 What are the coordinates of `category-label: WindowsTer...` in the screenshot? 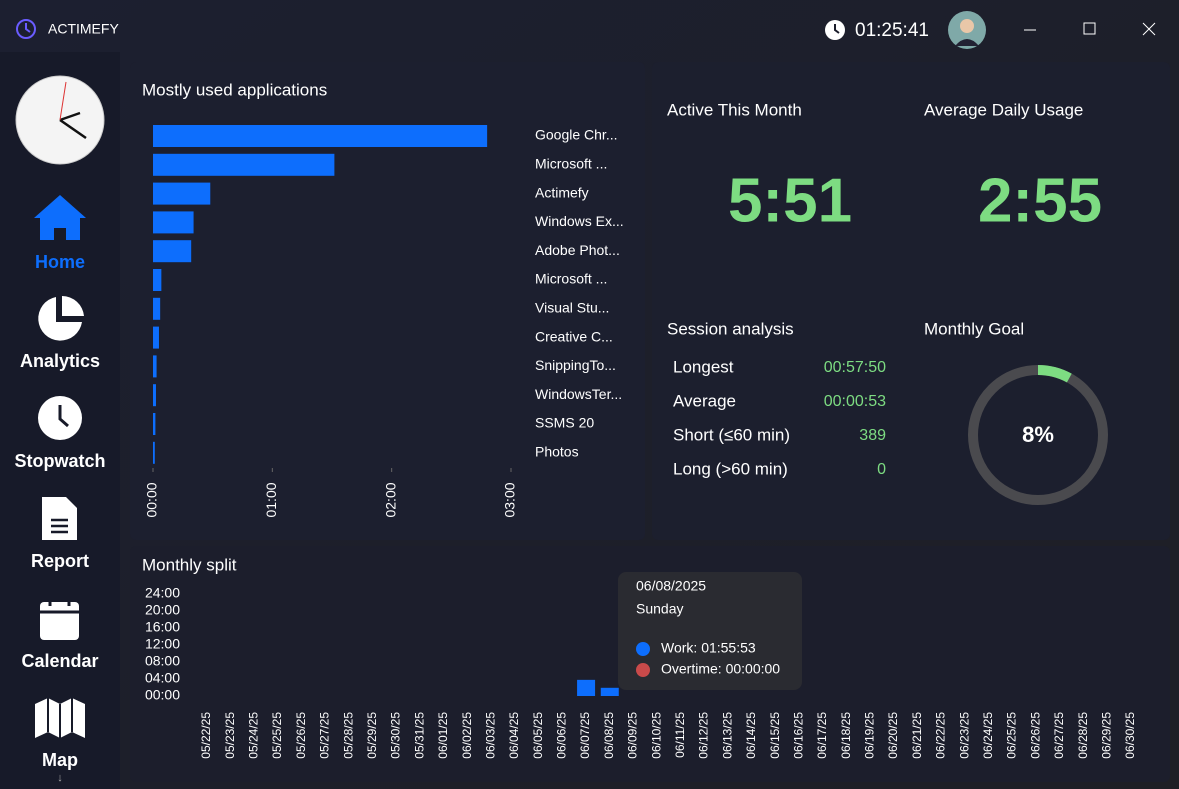 It's located at (578, 394).